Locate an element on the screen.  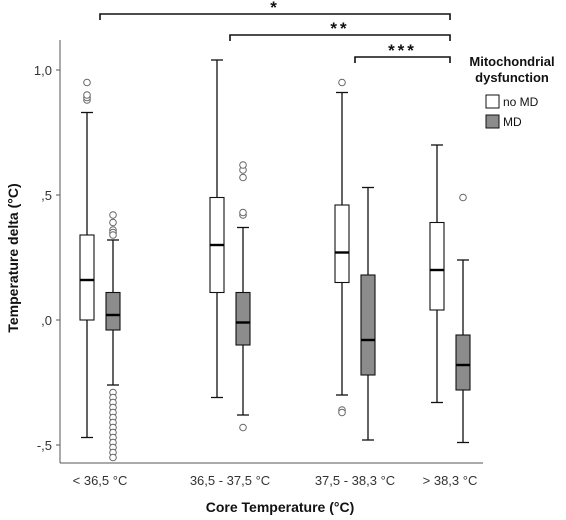
x-axis-title: Core Temperature (°C) is located at coordinates (280, 507).